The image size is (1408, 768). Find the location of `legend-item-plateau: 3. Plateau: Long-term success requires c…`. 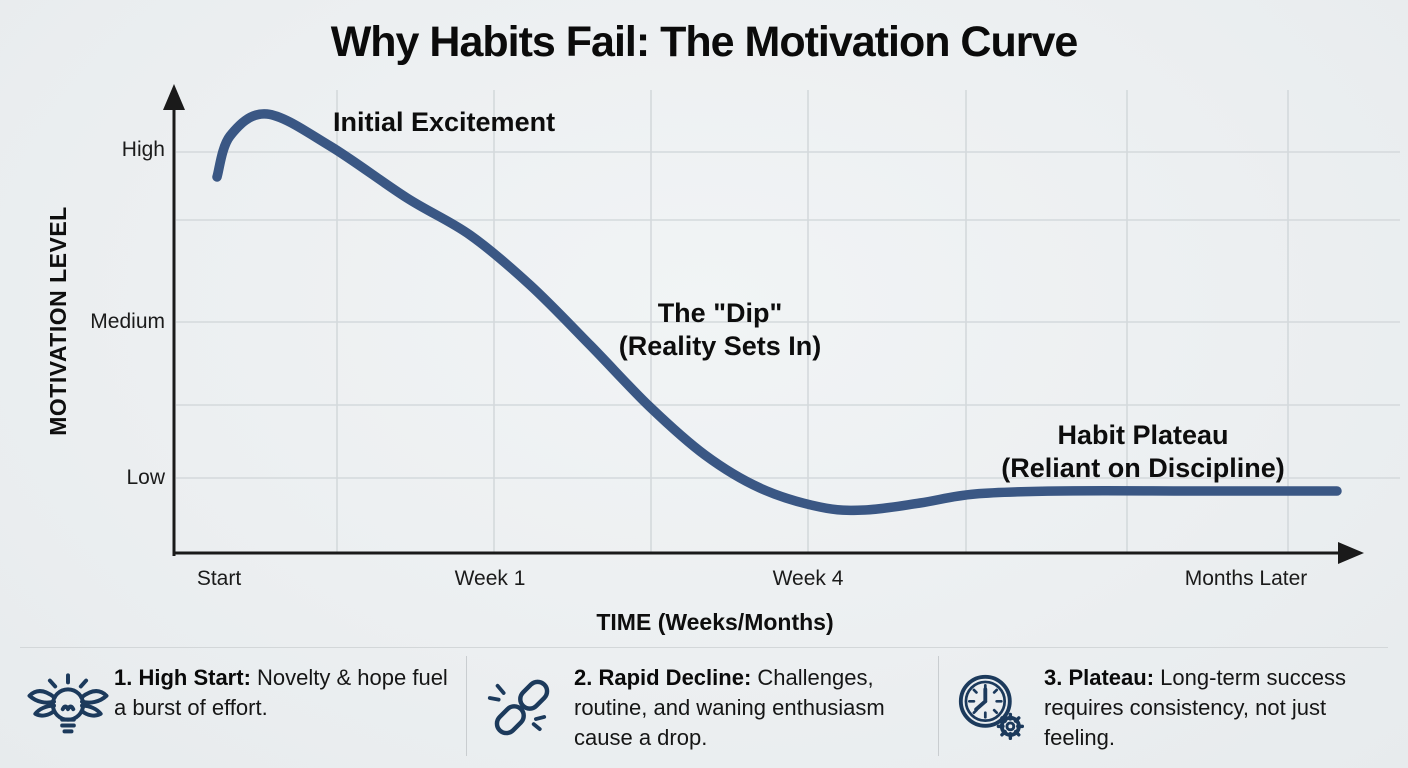

legend-item-plateau: 3. Plateau: Long-term success requires c… is located at coordinates (1212, 708).